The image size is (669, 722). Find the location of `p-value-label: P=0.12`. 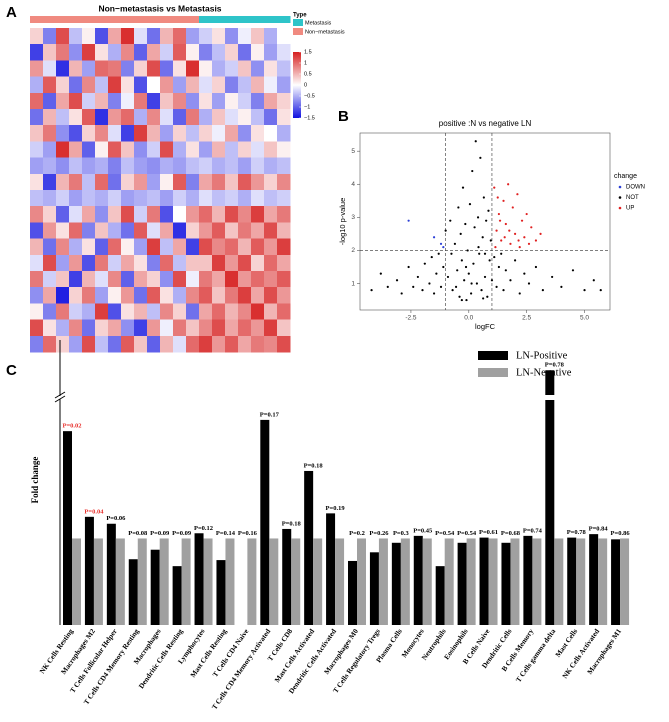

p-value-label: P=0.12 is located at coordinates (203, 528).